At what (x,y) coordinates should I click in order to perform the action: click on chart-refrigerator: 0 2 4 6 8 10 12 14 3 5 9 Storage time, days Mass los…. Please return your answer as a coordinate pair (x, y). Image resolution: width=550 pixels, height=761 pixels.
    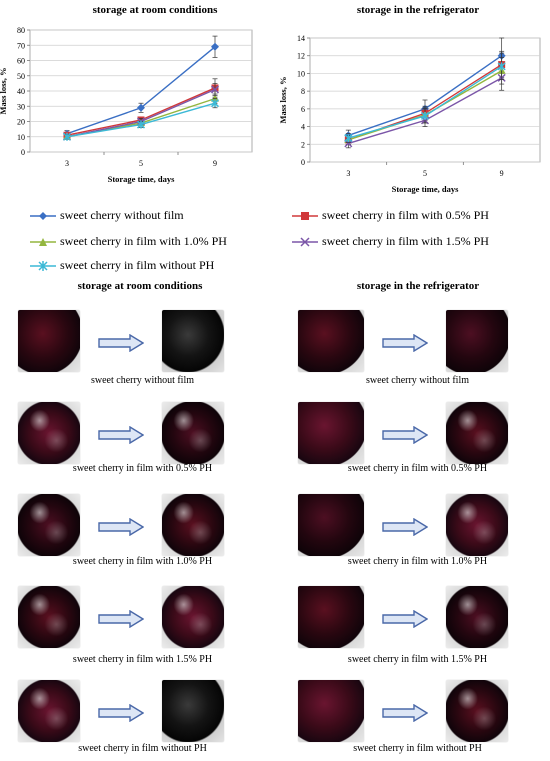
    Looking at the image, I should click on (409, 114).